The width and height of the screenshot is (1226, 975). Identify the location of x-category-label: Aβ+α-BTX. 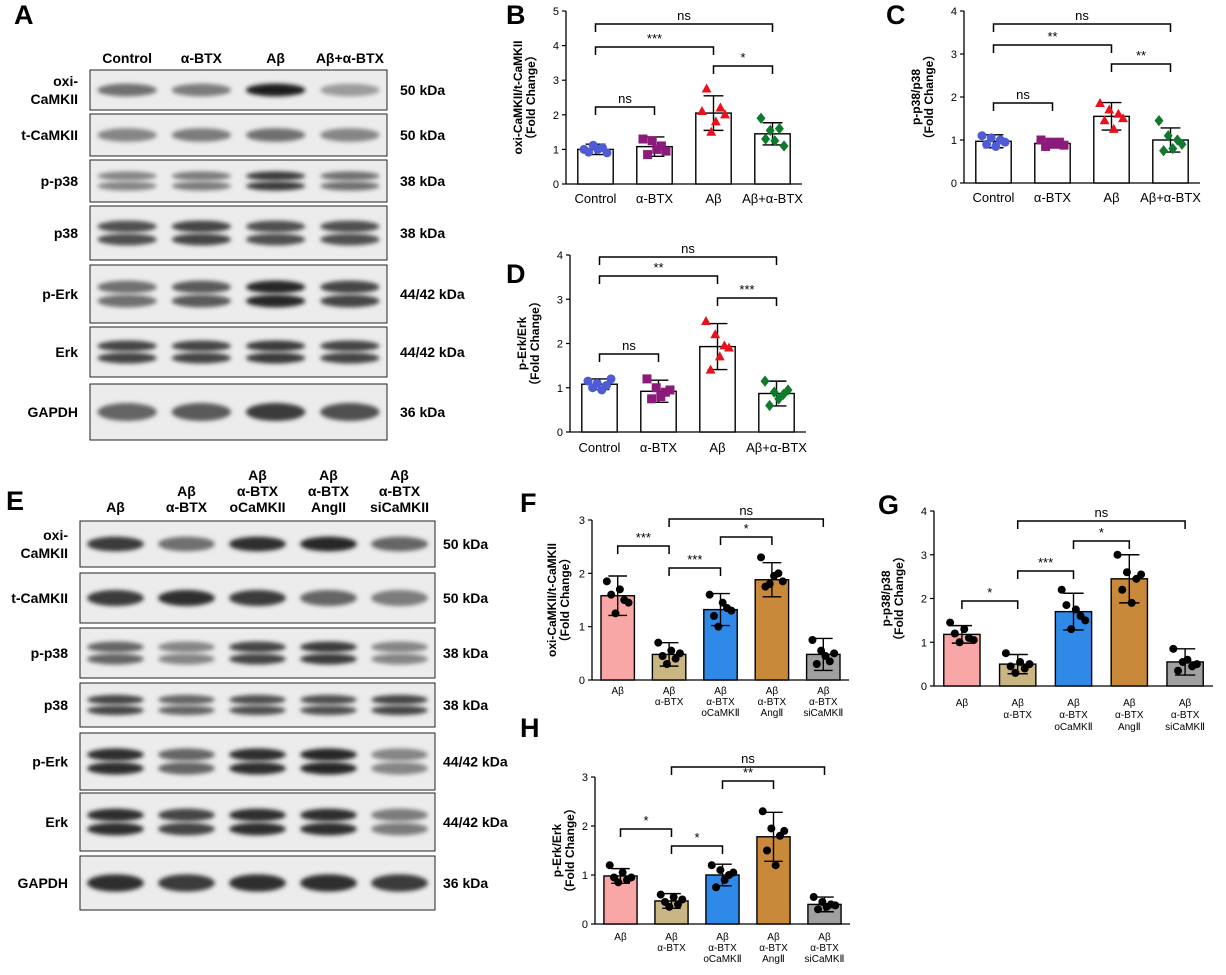
(1170, 197).